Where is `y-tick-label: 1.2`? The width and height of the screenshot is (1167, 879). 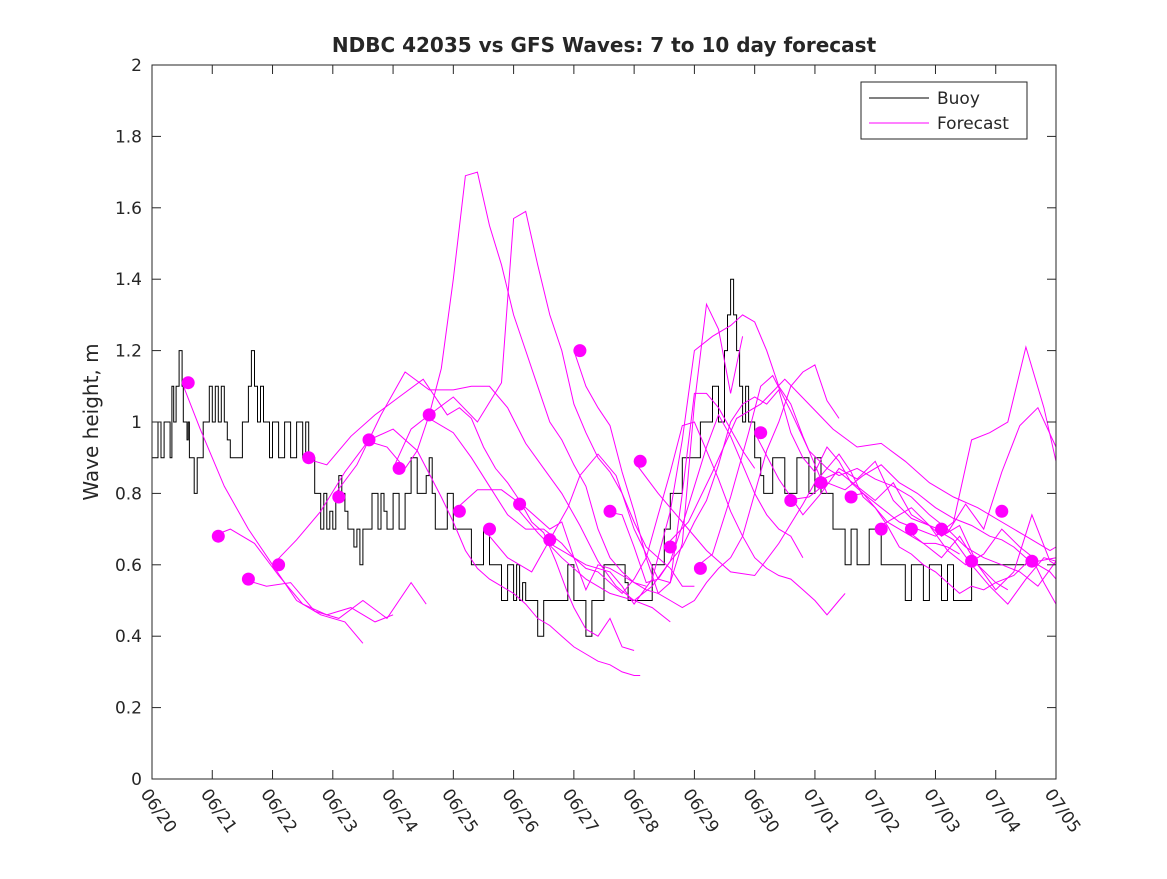 y-tick-label: 1.2 is located at coordinates (128, 352).